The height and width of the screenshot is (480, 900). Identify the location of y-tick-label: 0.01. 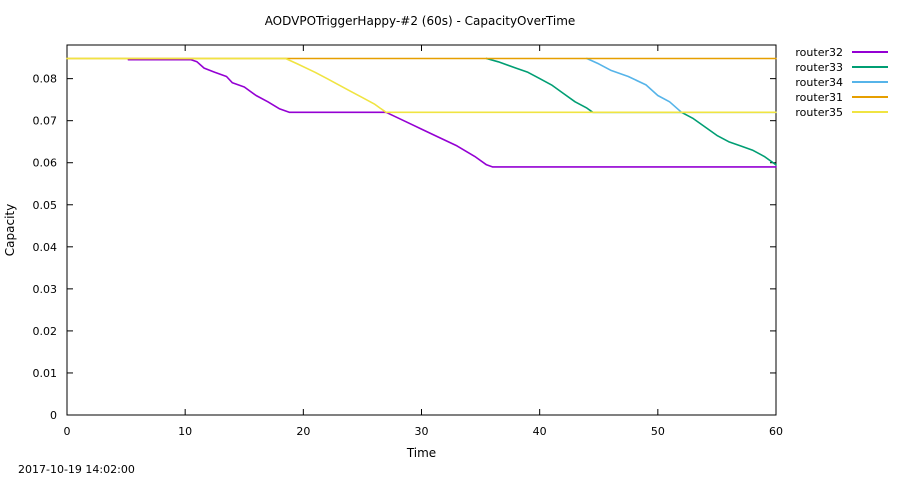
(45, 373).